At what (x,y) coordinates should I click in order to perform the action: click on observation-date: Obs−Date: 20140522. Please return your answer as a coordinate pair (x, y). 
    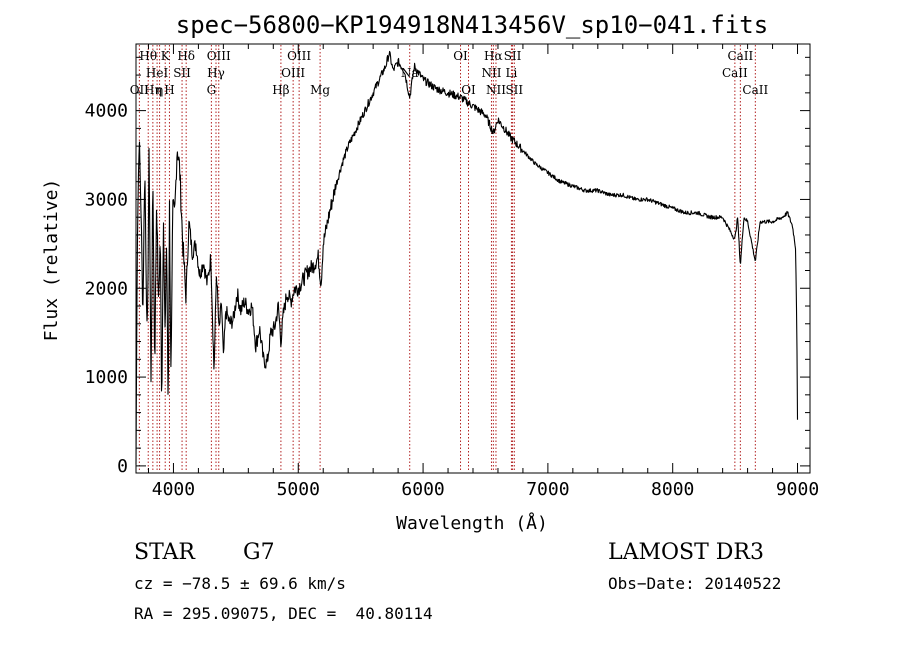
    Looking at the image, I should click on (695, 583).